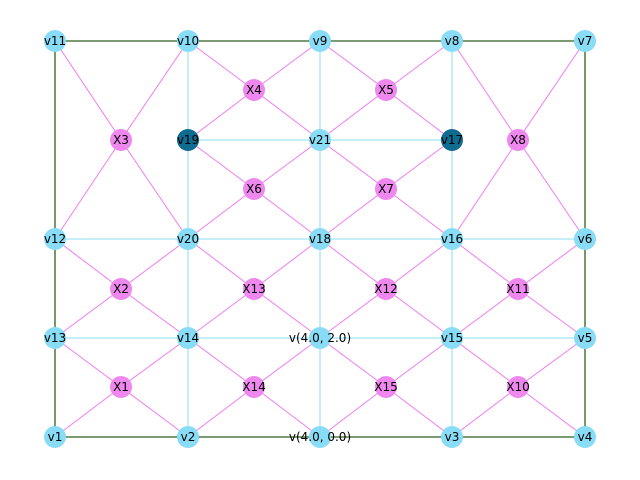 The height and width of the screenshot is (480, 640). I want to click on node-marker-v40, so click(320, 437).